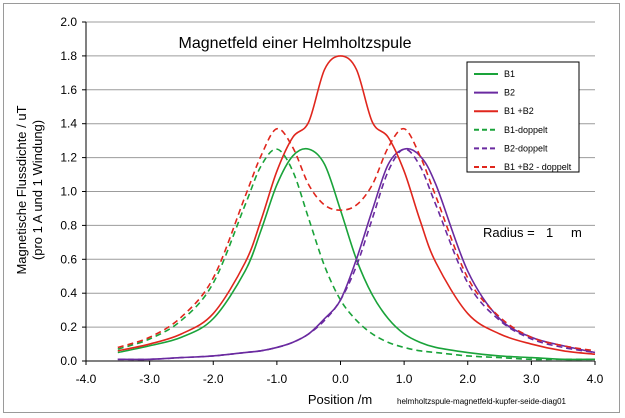 The width and height of the screenshot is (625, 418). Describe the element at coordinates (68, 192) in the screenshot. I see `y-tick-label: 1.0` at that location.